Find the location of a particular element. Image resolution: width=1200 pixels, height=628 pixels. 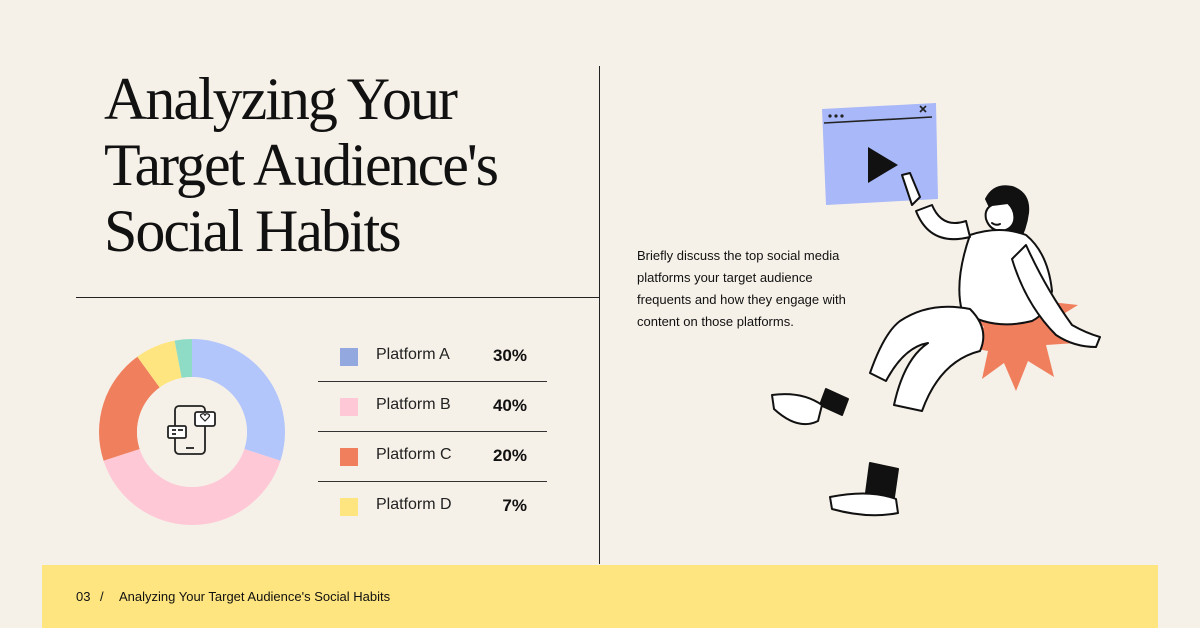

legend-swatch-platform-d is located at coordinates (349, 507).